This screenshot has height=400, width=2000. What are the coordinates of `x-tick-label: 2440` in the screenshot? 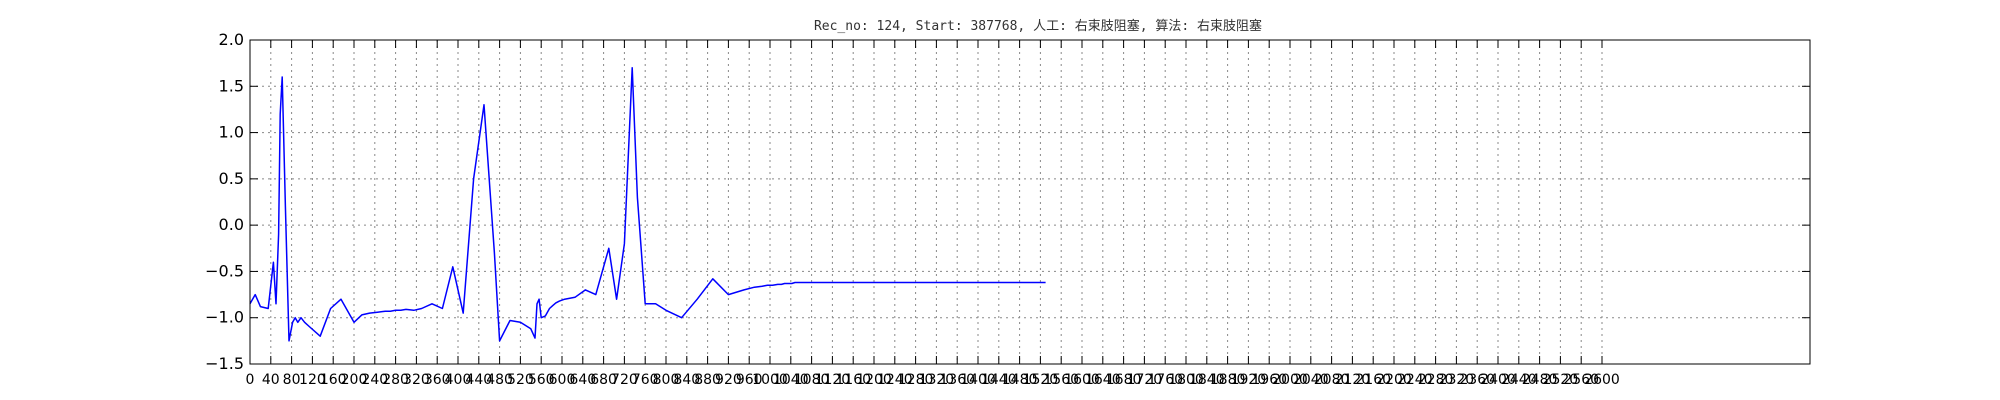 It's located at (1519, 380).